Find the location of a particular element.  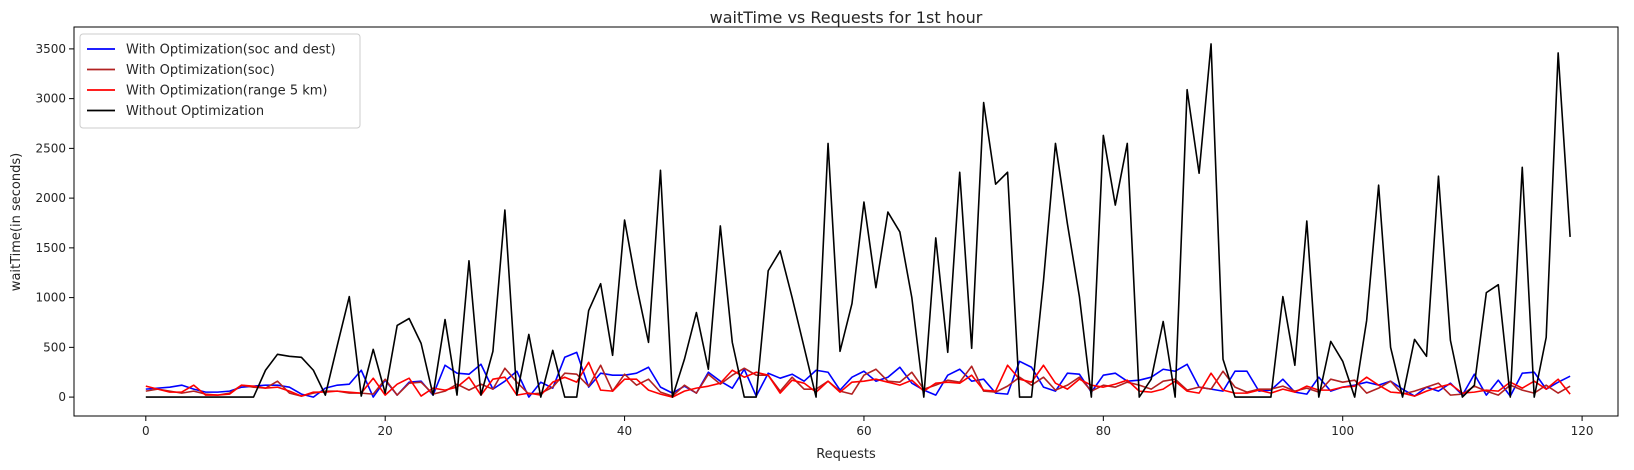

y-tick-label-3: 1500 is located at coordinates (50, 248).